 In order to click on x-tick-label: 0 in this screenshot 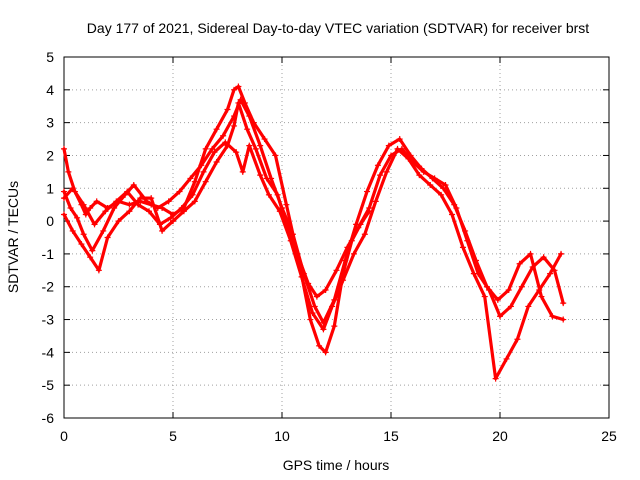, I will do `click(64, 436)`.